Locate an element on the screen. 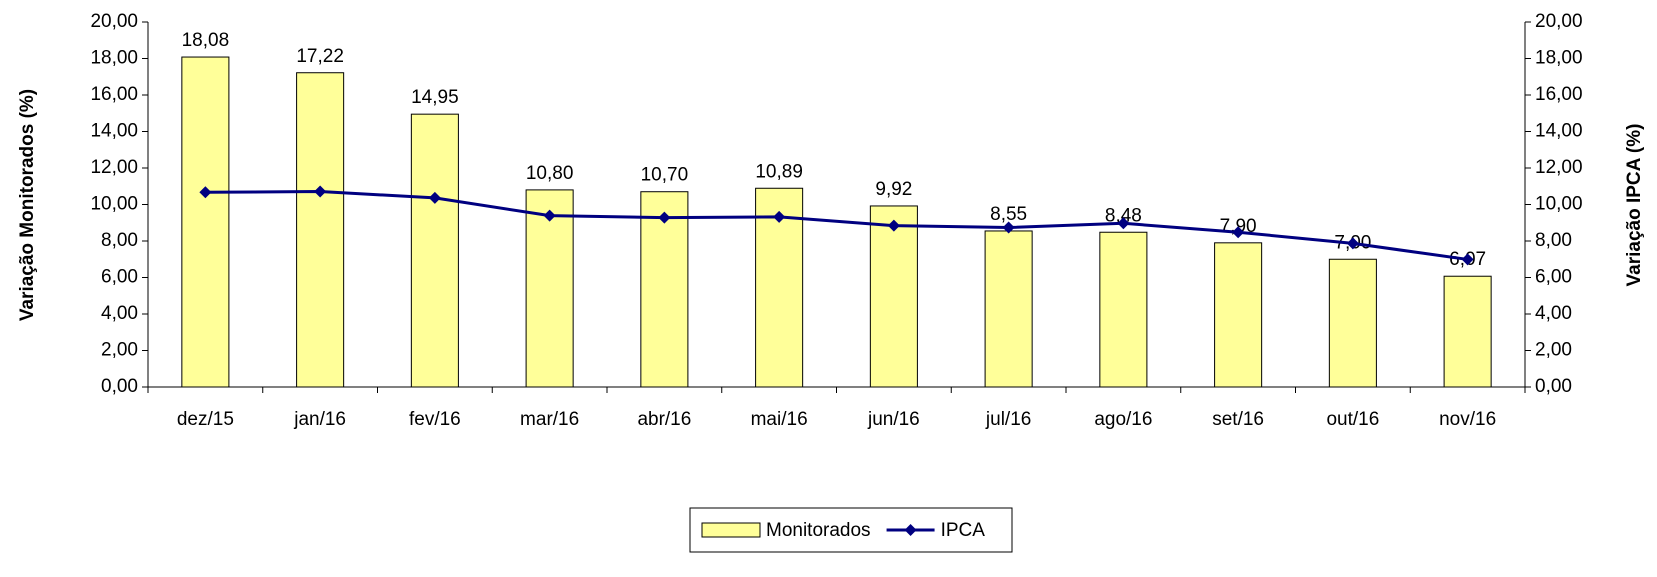  y2-tick-label: 20,00 is located at coordinates (1559, 21).